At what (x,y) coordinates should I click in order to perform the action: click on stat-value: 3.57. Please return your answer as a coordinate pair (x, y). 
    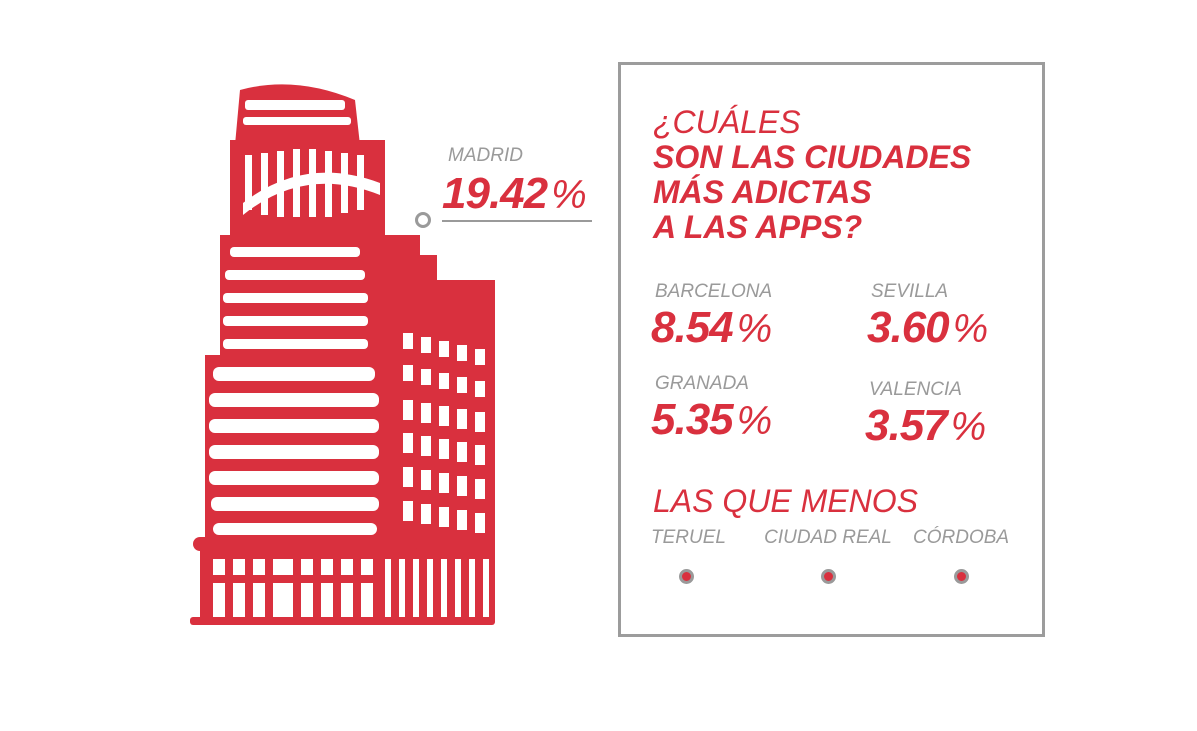
    Looking at the image, I should click on (906, 425).